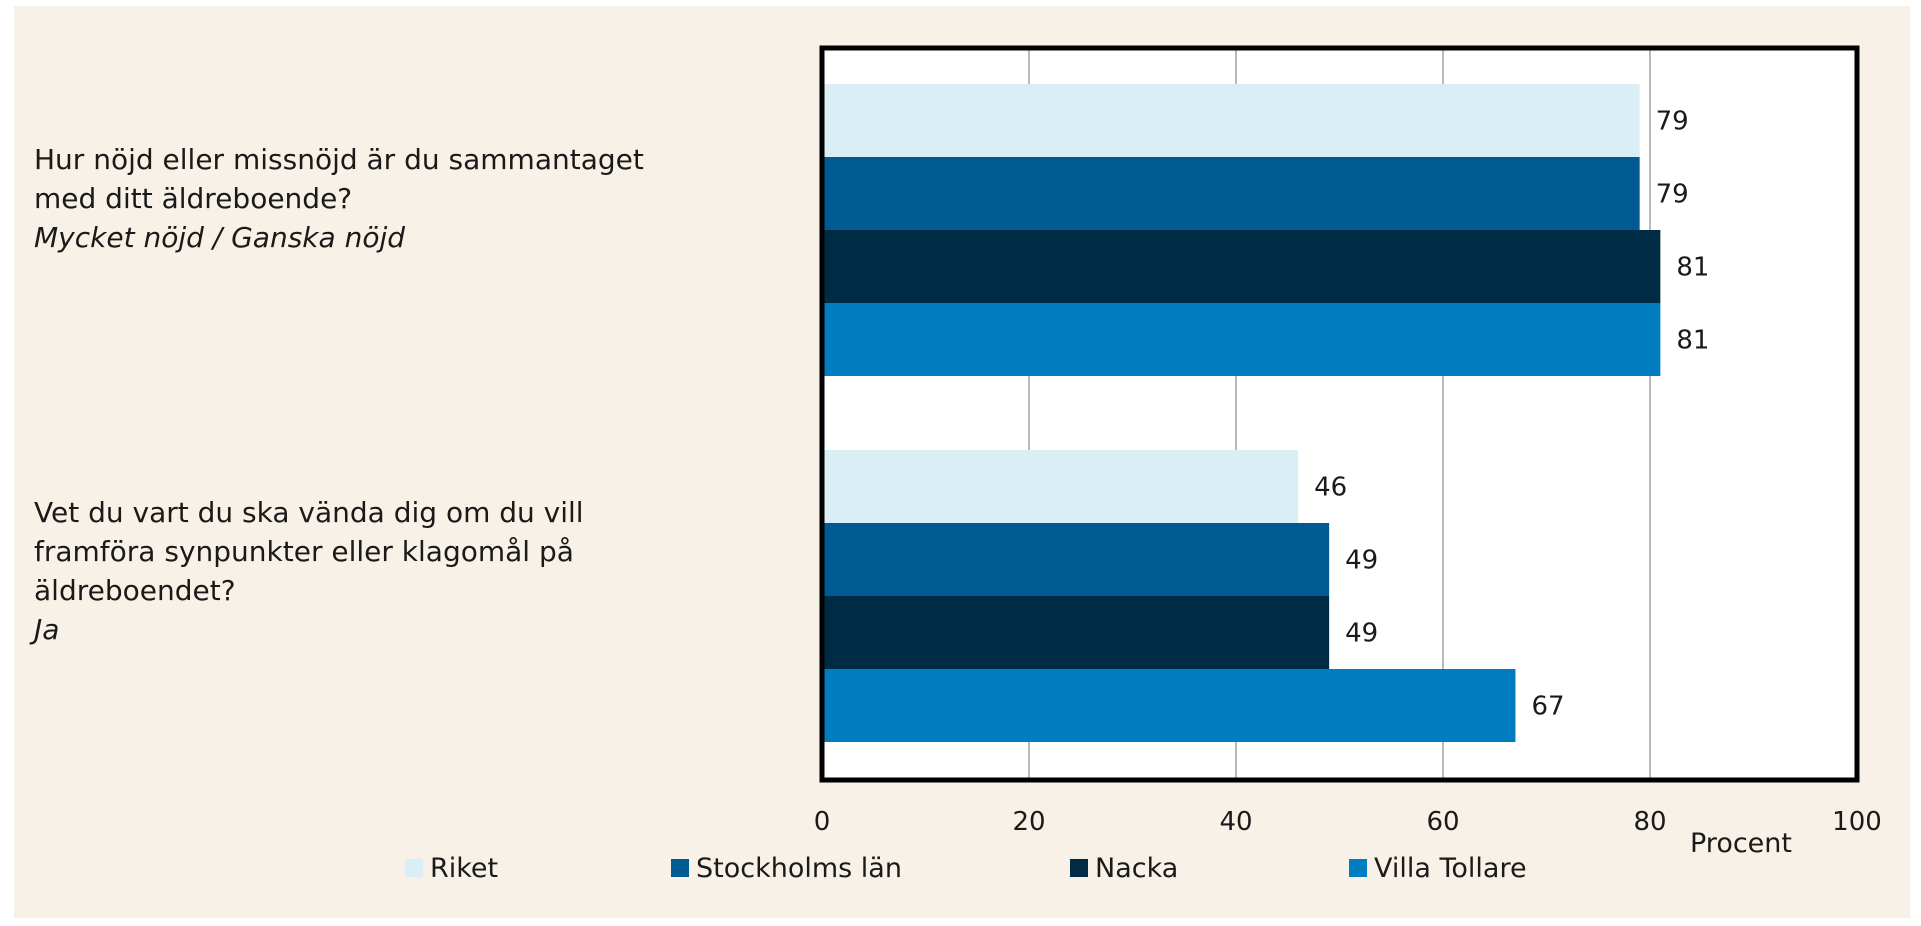 Image resolution: width=1921 pixels, height=926 pixels. What do you see at coordinates (799, 868) in the screenshot?
I see `legend-label: Stockholms län` at bounding box center [799, 868].